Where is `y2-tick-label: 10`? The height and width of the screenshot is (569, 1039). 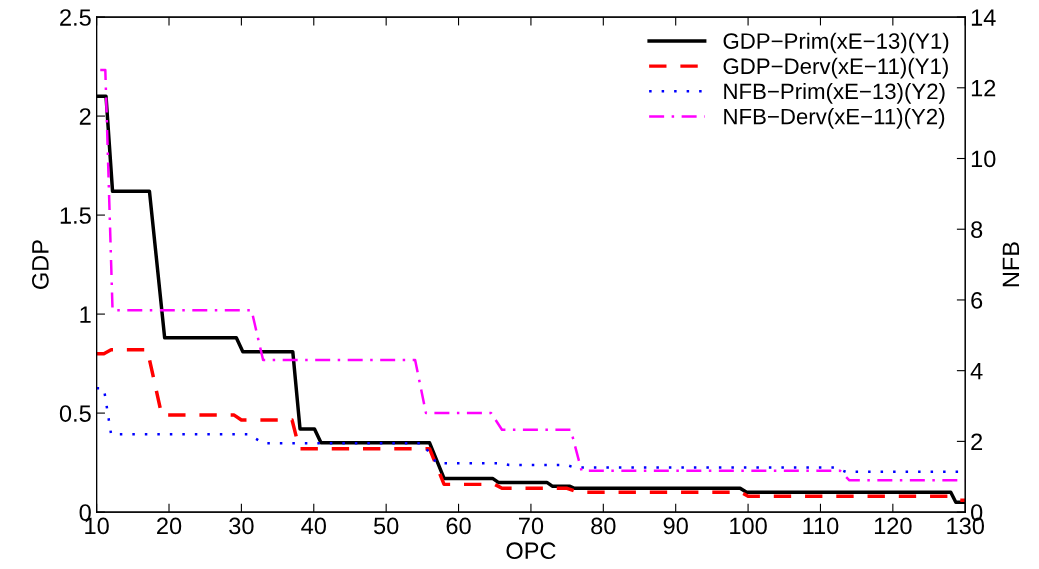 y2-tick-label: 10 is located at coordinates (983, 159).